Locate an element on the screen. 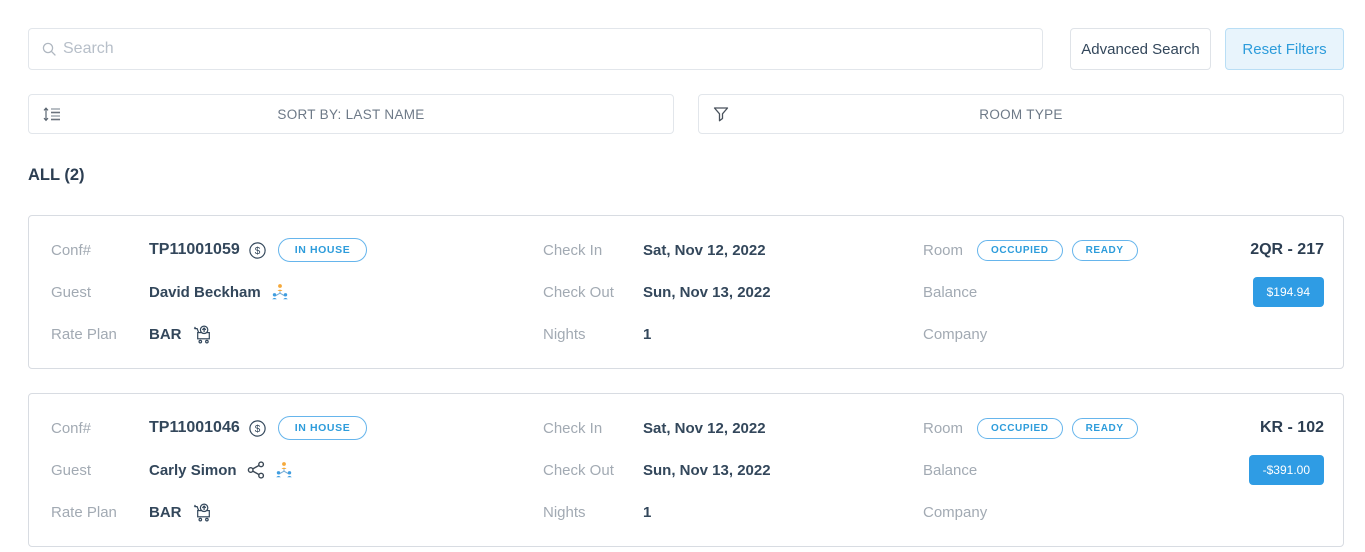 This screenshot has height=552, width=1365. sort-by-label: SORT BY: LAST NAME is located at coordinates (351, 114).